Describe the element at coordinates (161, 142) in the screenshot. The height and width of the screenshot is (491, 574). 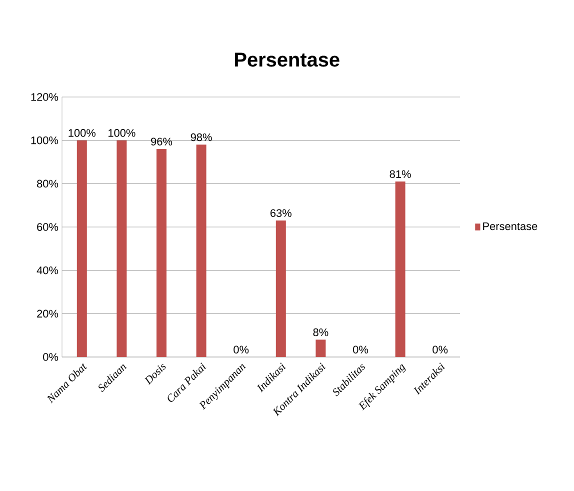
I see `data-label: 96%` at that location.